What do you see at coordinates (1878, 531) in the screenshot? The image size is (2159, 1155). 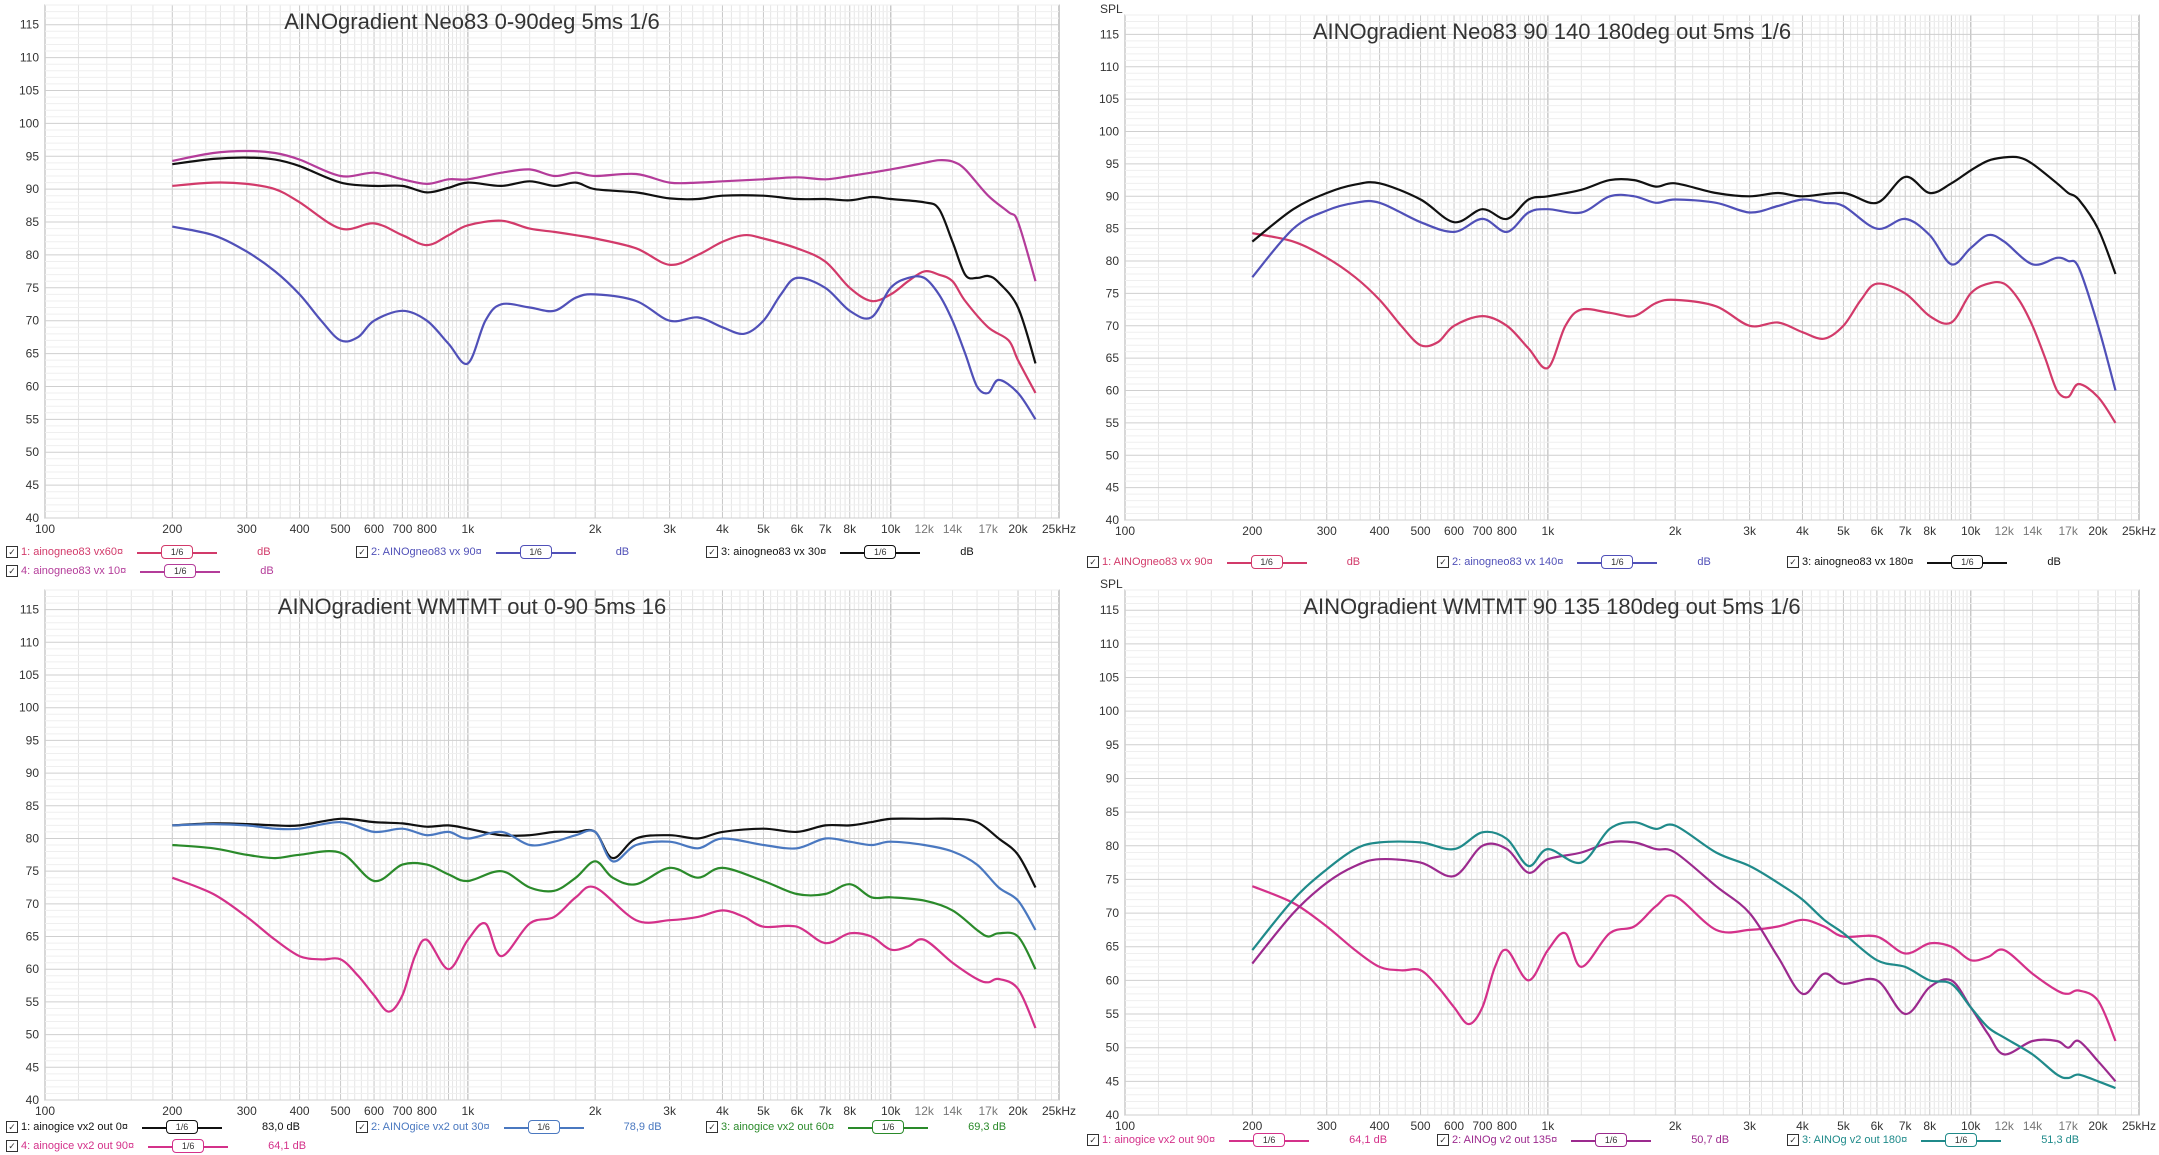 I see `x-tick-label: 6k` at bounding box center [1878, 531].